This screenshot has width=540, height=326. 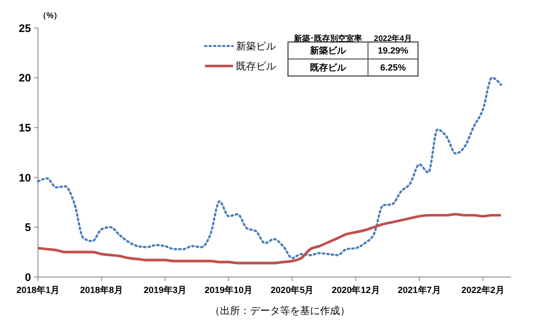 What do you see at coordinates (327, 37) in the screenshot?
I see `annotation: 新築･既存別空室率` at bounding box center [327, 37].